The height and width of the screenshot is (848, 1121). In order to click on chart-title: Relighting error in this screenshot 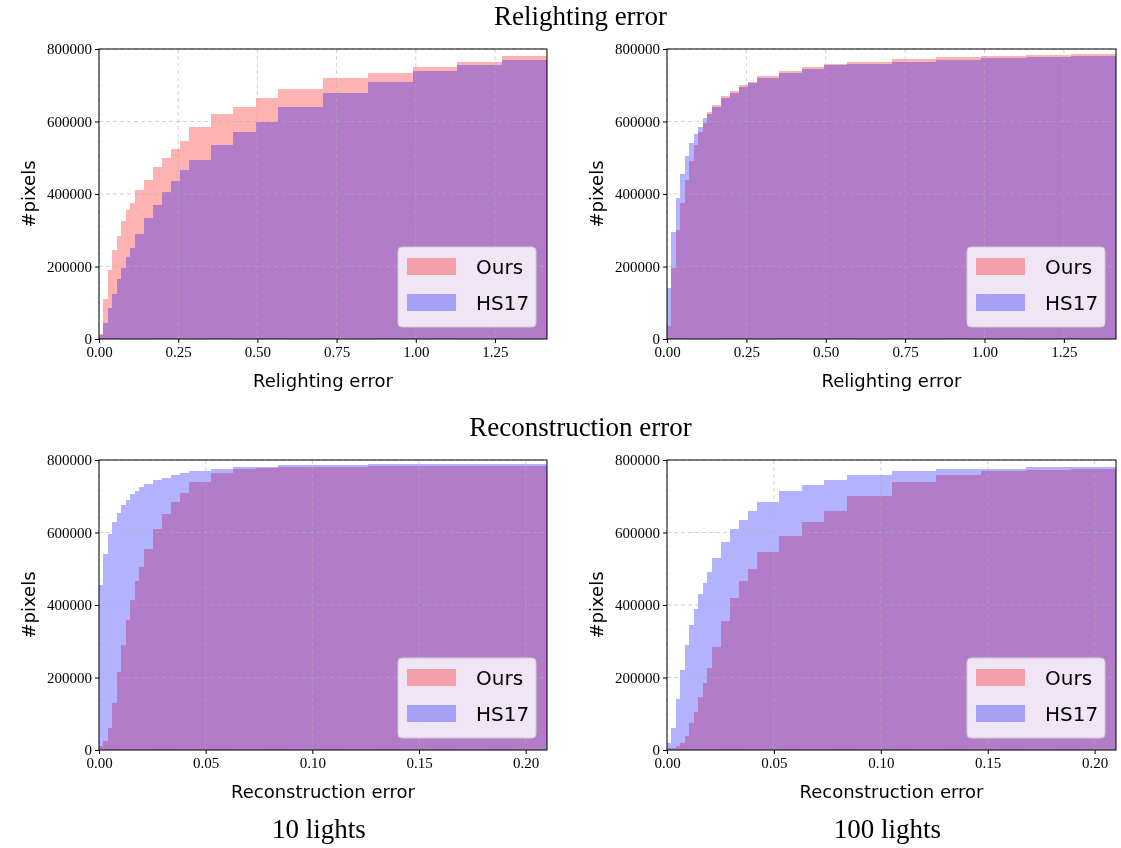, I will do `click(580, 16)`.